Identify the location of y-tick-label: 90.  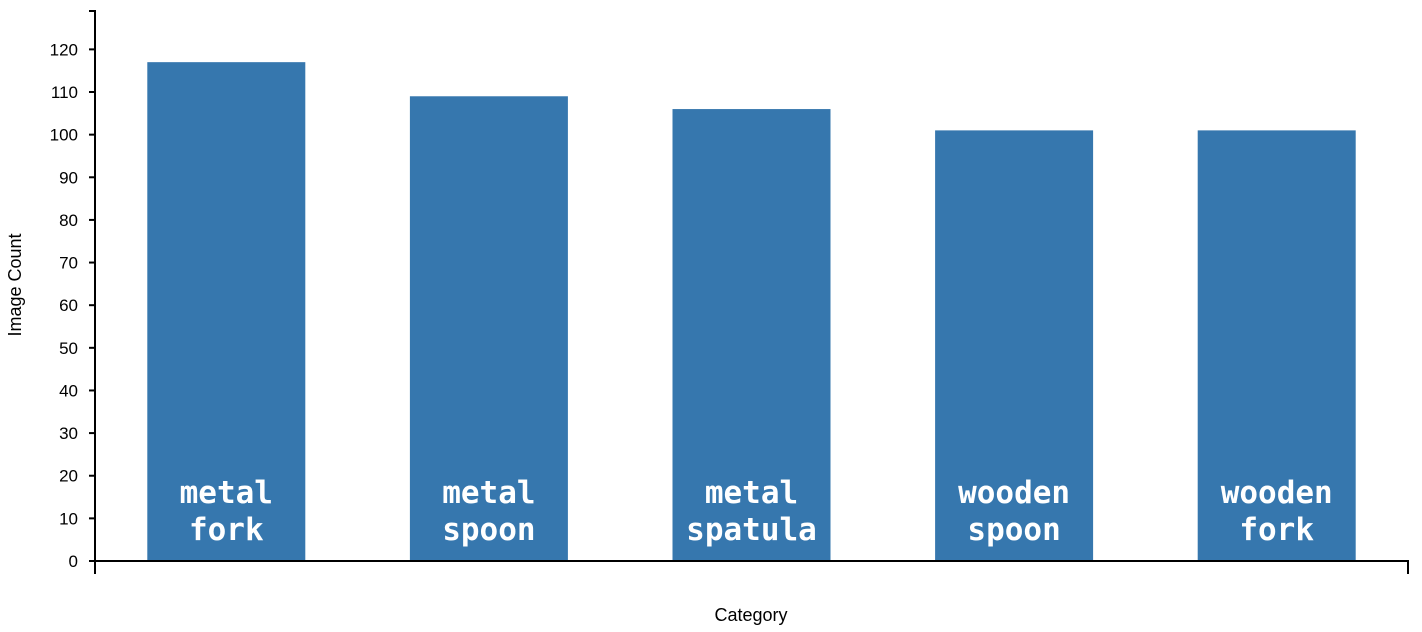
(68, 177).